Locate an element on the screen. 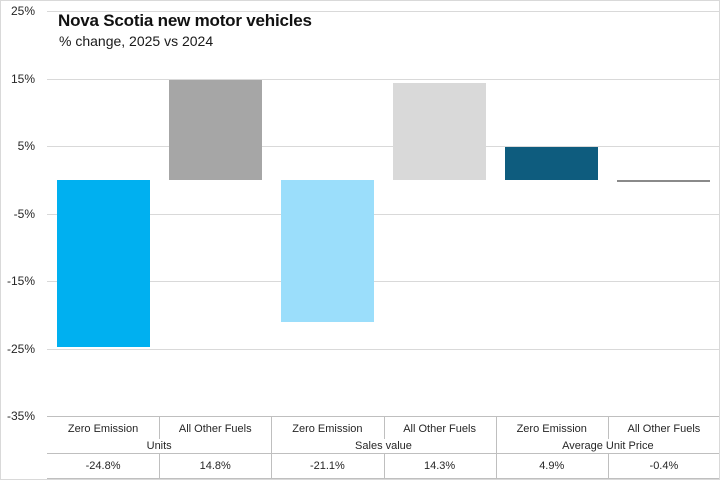 The height and width of the screenshot is (480, 720). y-axis-tick-label: 15% is located at coordinates (22, 78).